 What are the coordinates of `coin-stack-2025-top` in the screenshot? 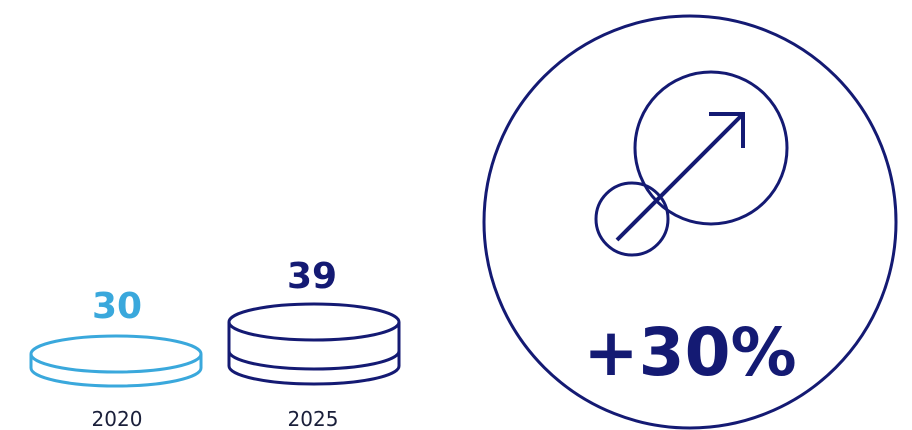 It's located at (314, 322).